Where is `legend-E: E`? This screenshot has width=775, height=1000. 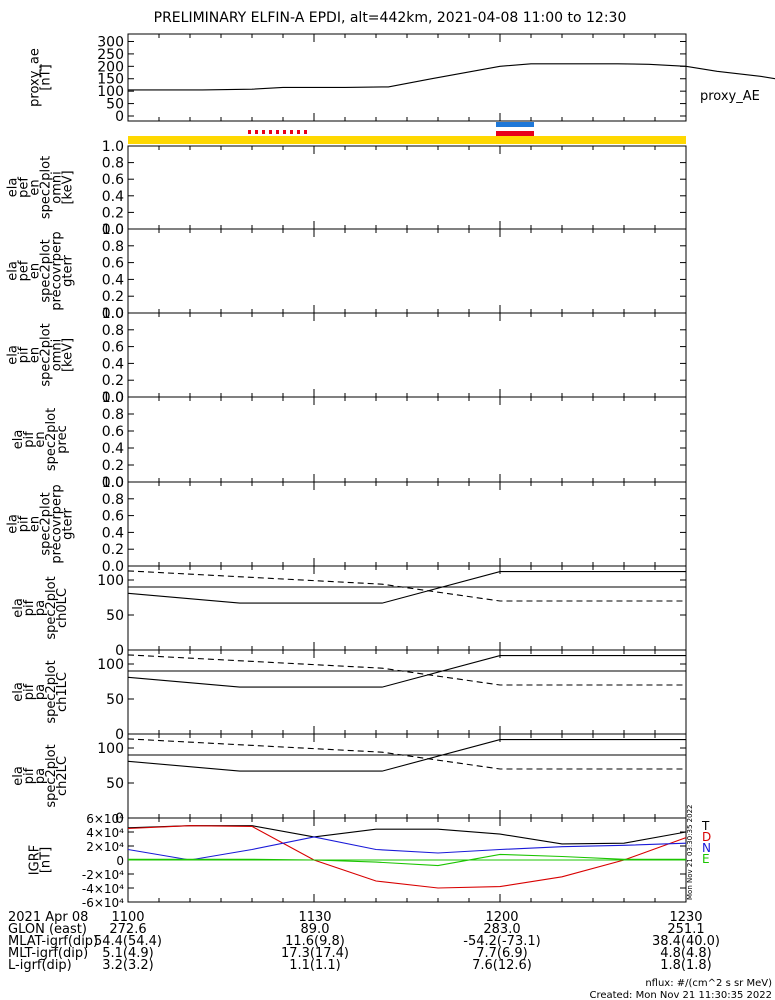 legend-E: E is located at coordinates (706, 859).